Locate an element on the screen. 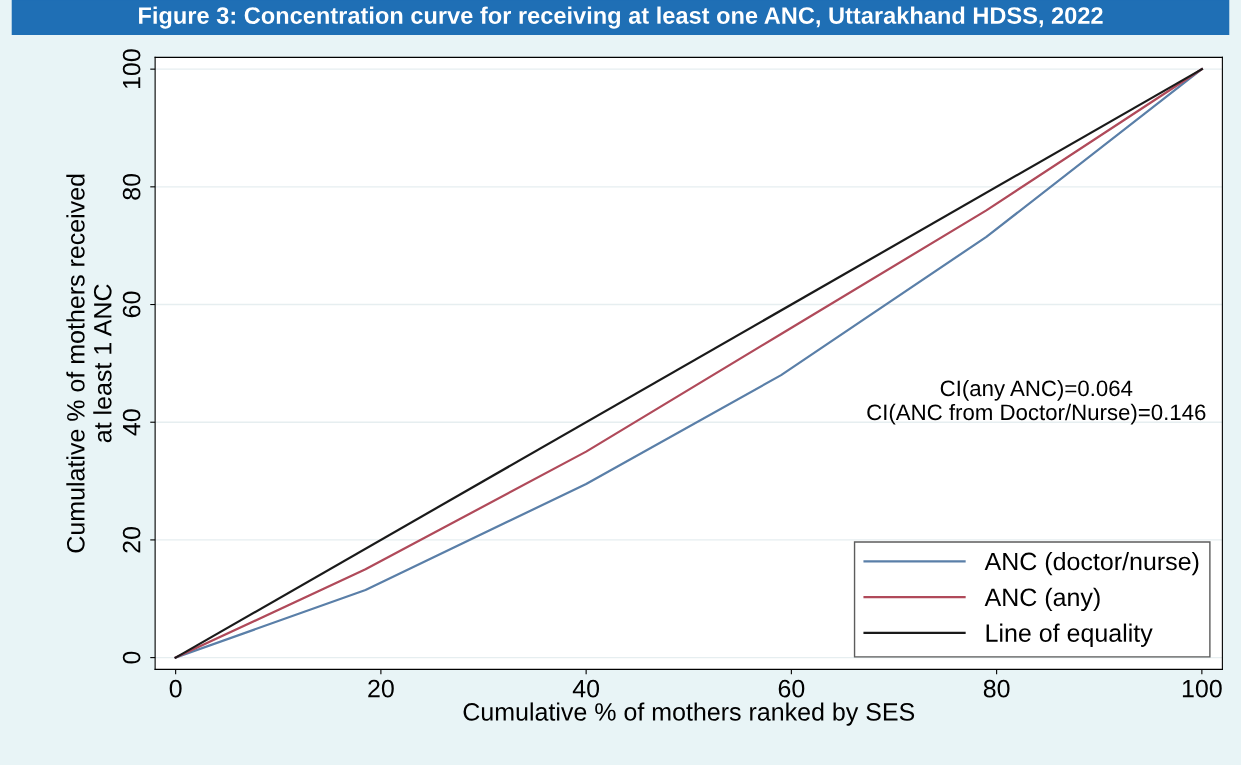 This screenshot has height=765, width=1241. x-tick-label: 40 is located at coordinates (586, 688).